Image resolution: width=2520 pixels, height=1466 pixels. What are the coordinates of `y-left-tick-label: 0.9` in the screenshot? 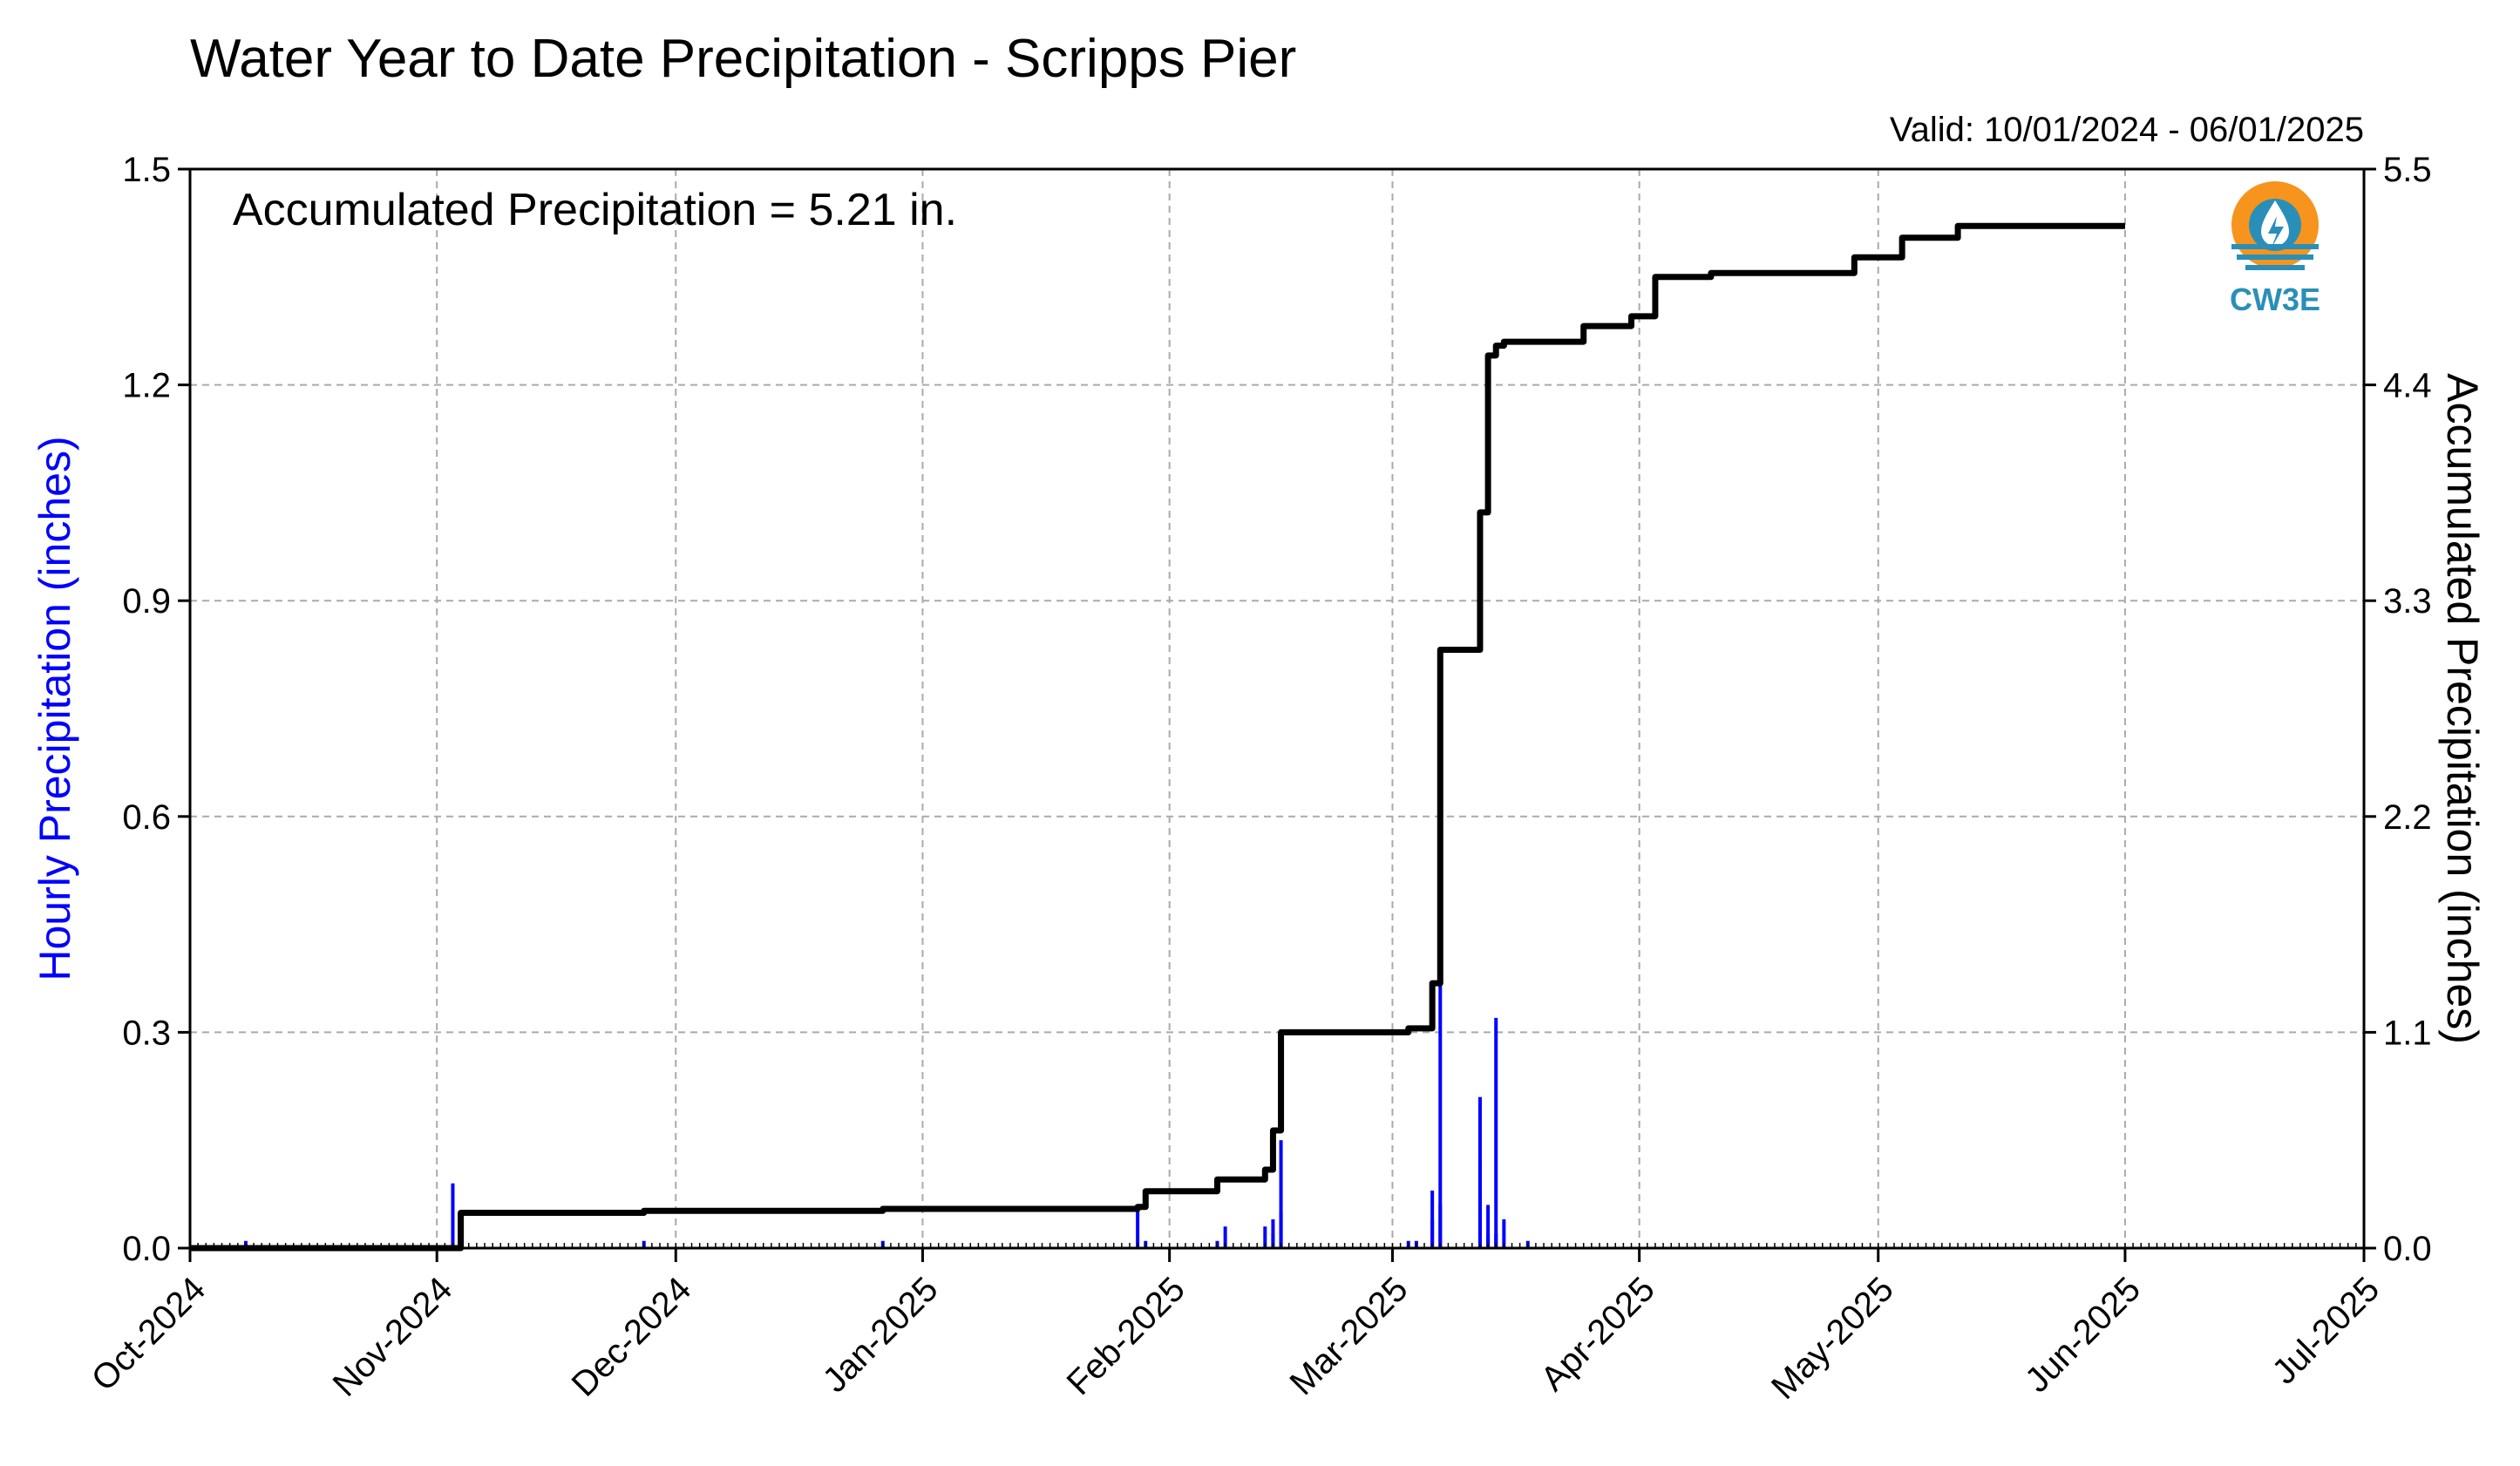 It's located at (146, 602).